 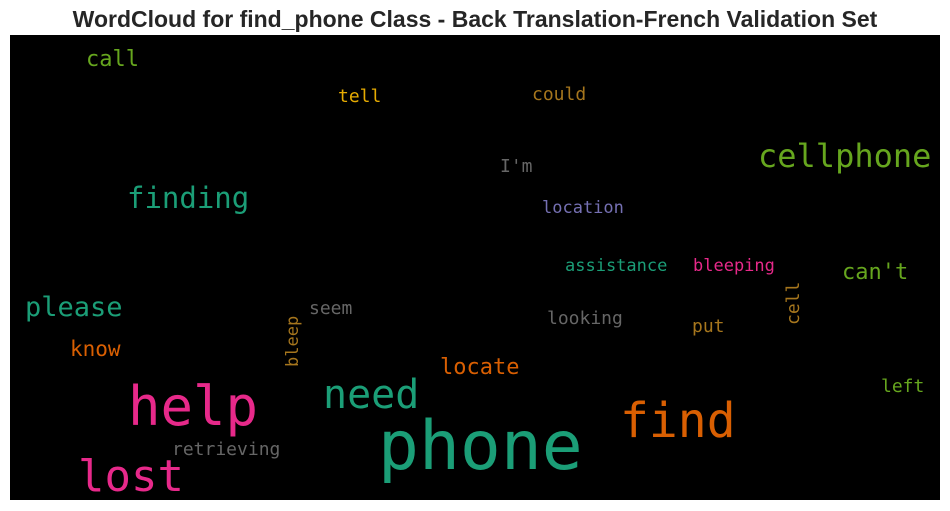 I want to click on word-locate: locate, so click(x=480, y=367).